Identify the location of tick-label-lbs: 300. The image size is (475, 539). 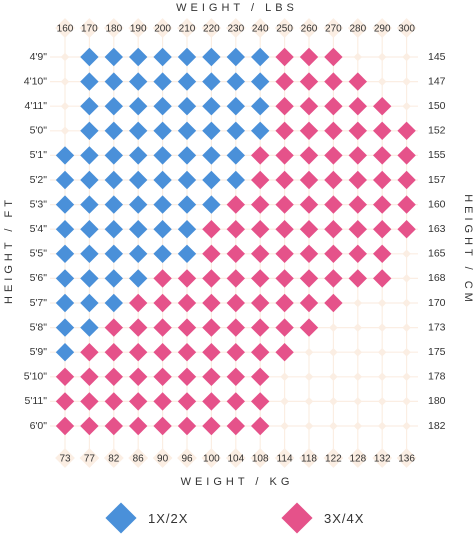
(406, 29).